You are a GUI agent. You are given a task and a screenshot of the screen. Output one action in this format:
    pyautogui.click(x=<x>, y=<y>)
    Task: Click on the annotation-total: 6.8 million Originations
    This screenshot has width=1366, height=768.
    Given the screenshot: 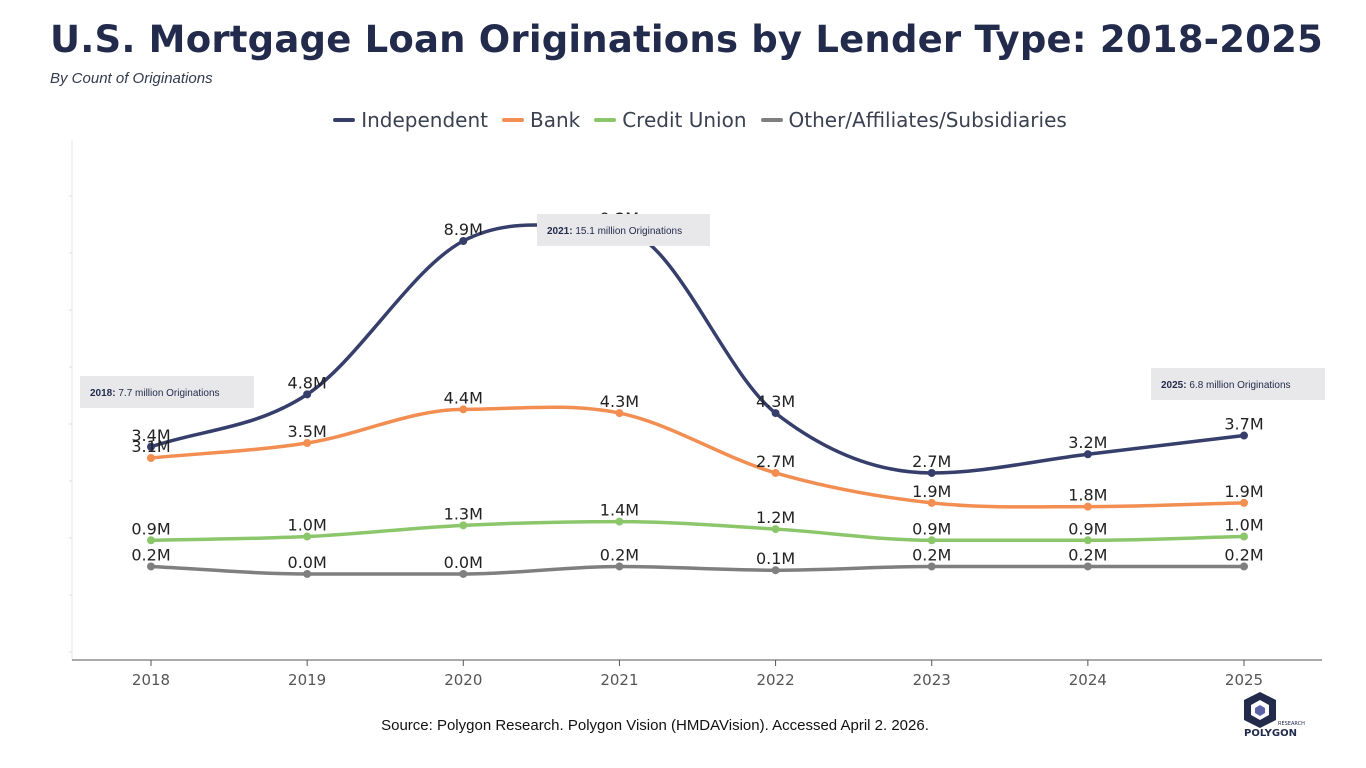 What is the action you would take?
    pyautogui.click(x=1239, y=385)
    